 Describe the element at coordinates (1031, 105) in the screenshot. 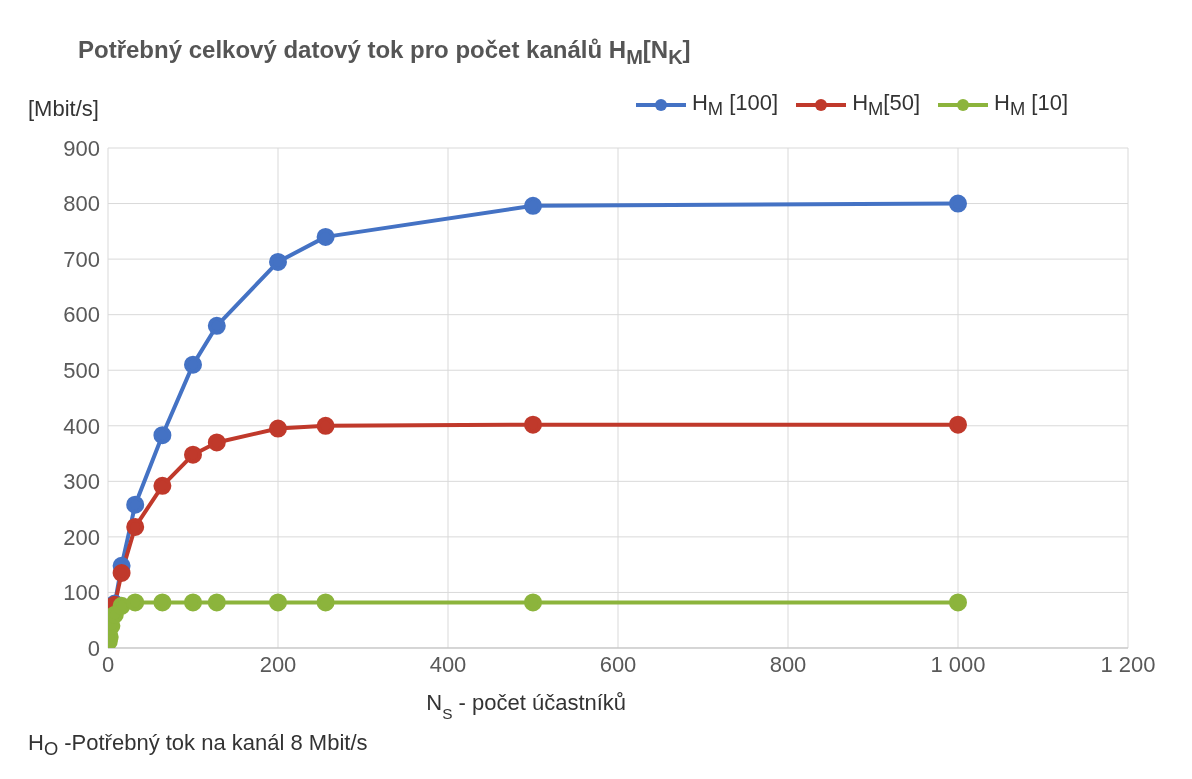

I see `legend-label: H$_{M}$ [10]` at that location.